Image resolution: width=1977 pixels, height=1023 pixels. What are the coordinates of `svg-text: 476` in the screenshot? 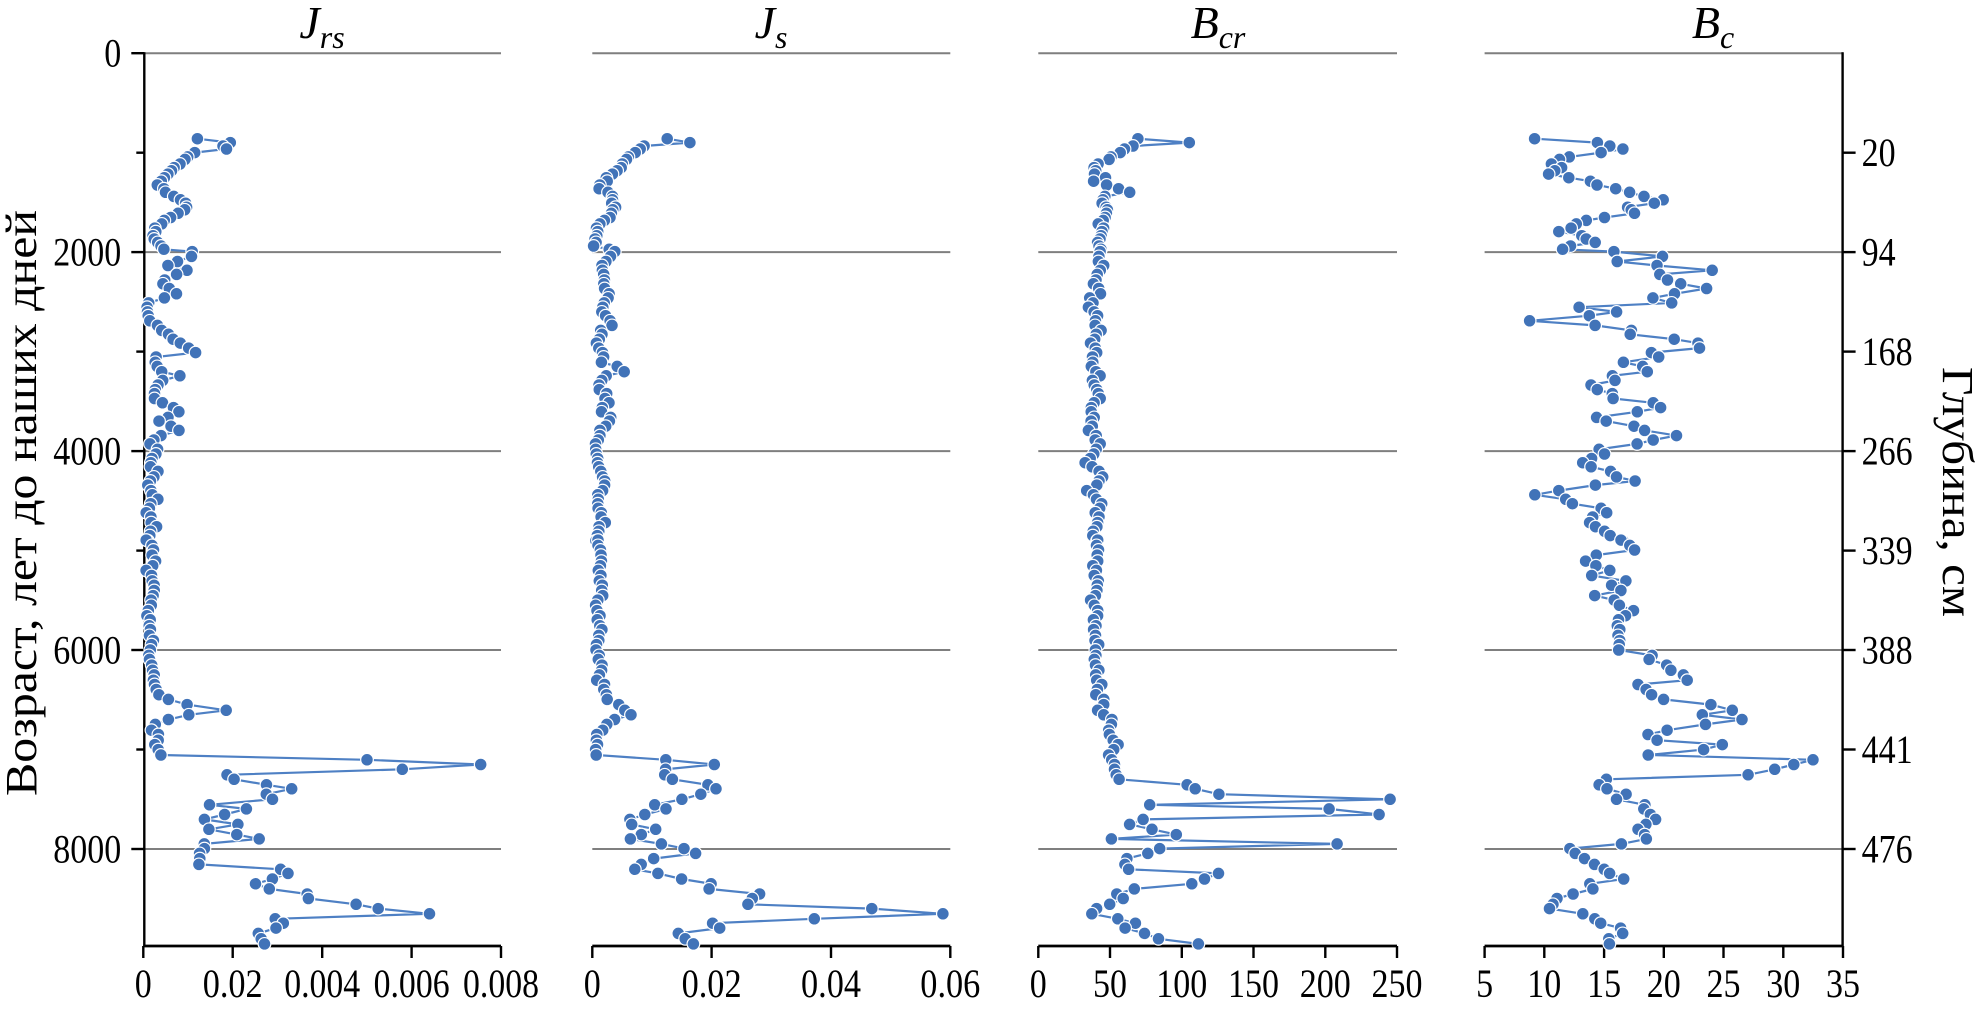 It's located at (1887, 849).